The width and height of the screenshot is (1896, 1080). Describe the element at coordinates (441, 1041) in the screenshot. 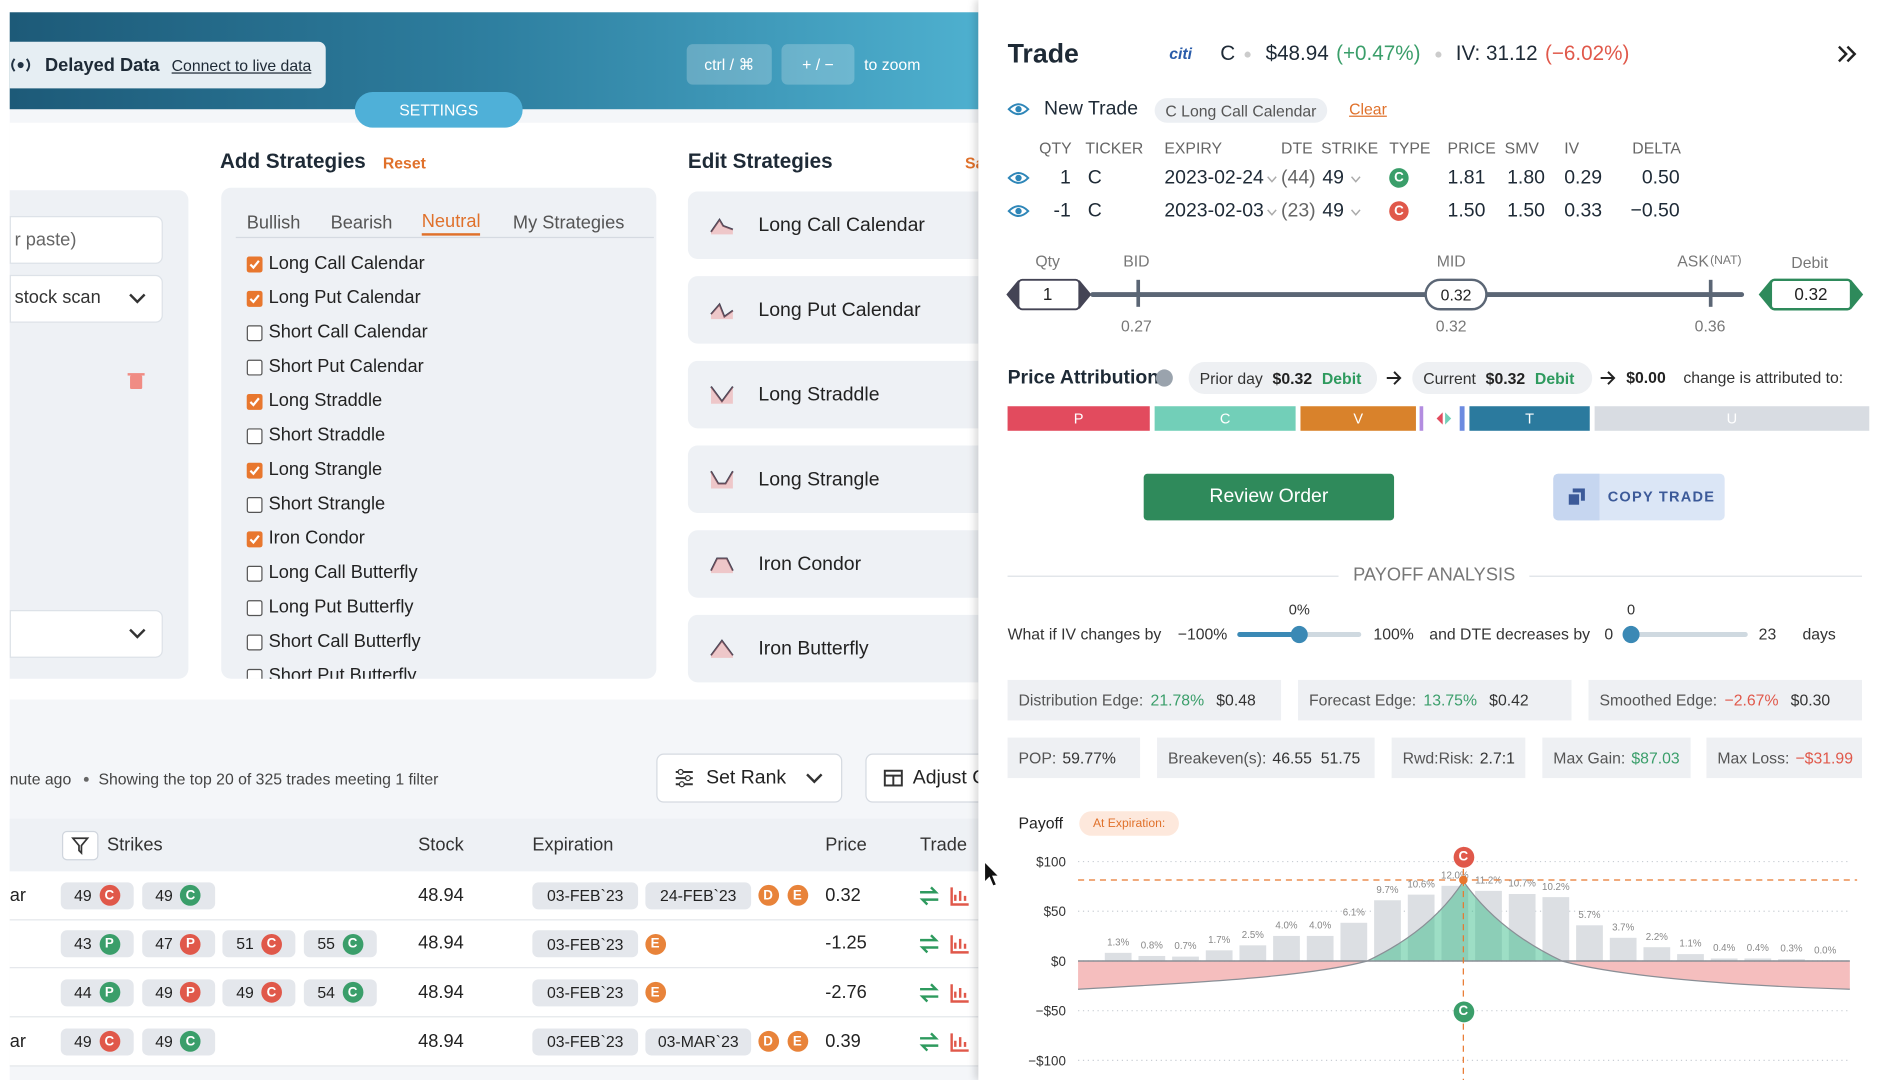

I see `stock-price: 48.94` at that location.